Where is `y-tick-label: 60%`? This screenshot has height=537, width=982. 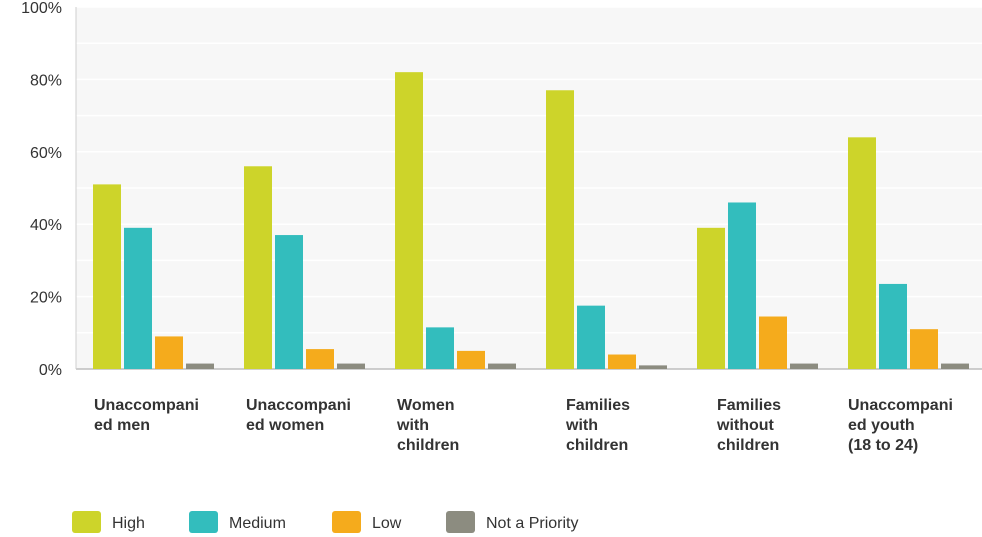
y-tick-label: 60% is located at coordinates (46, 153).